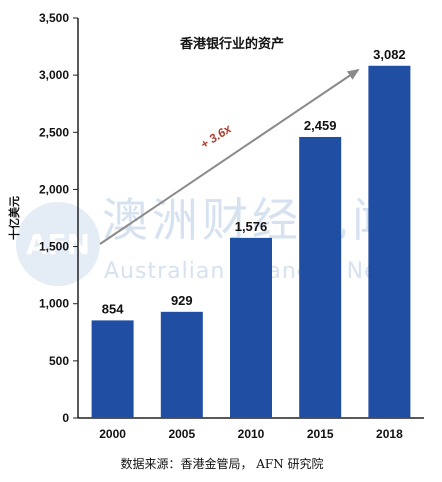 This screenshot has width=442, height=482. What do you see at coordinates (389, 242) in the screenshot?
I see `bar-2018` at bounding box center [389, 242].